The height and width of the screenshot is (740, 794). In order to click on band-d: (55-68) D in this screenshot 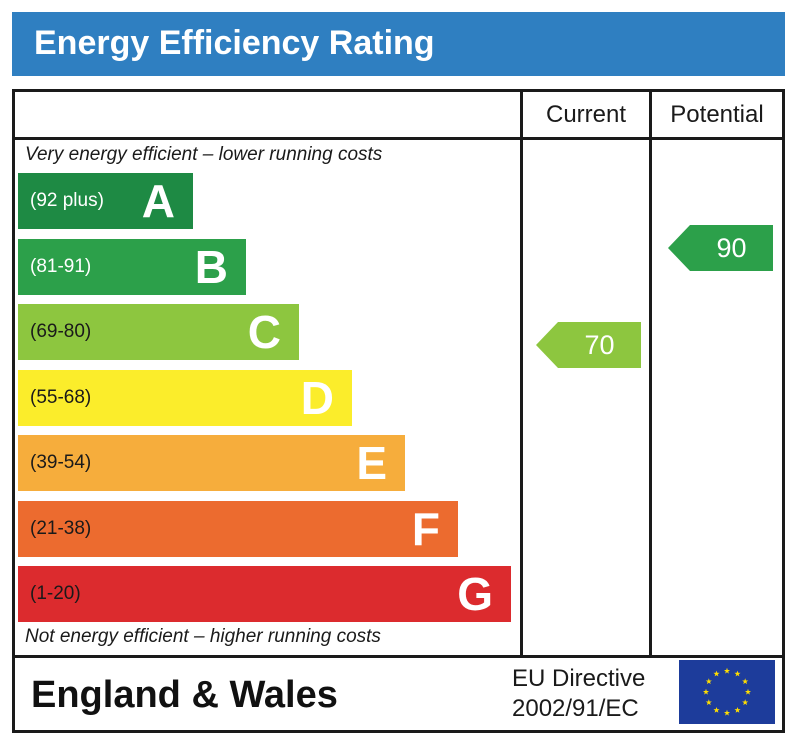, I will do `click(185, 397)`.